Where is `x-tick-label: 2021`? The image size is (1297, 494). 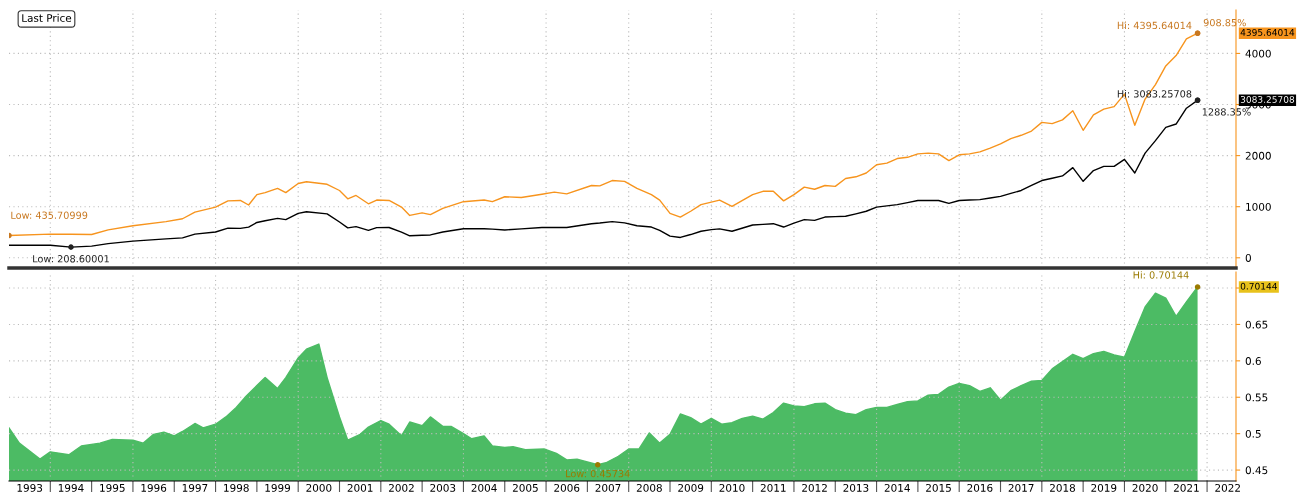 x-tick-label: 2021 is located at coordinates (1186, 487).